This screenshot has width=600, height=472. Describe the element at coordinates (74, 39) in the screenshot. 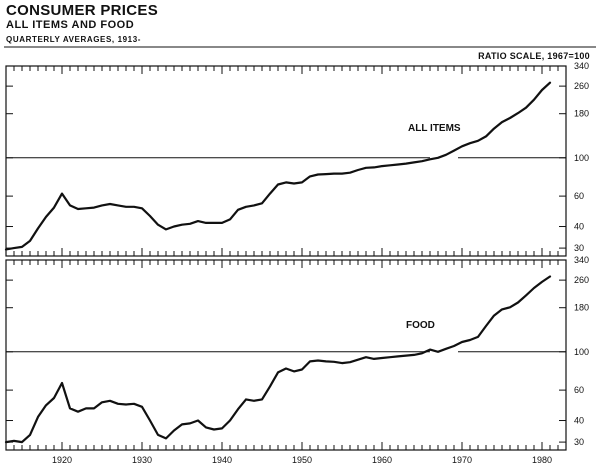

I see `chart-note: QUARTERLY AVERAGES, 1913-` at that location.